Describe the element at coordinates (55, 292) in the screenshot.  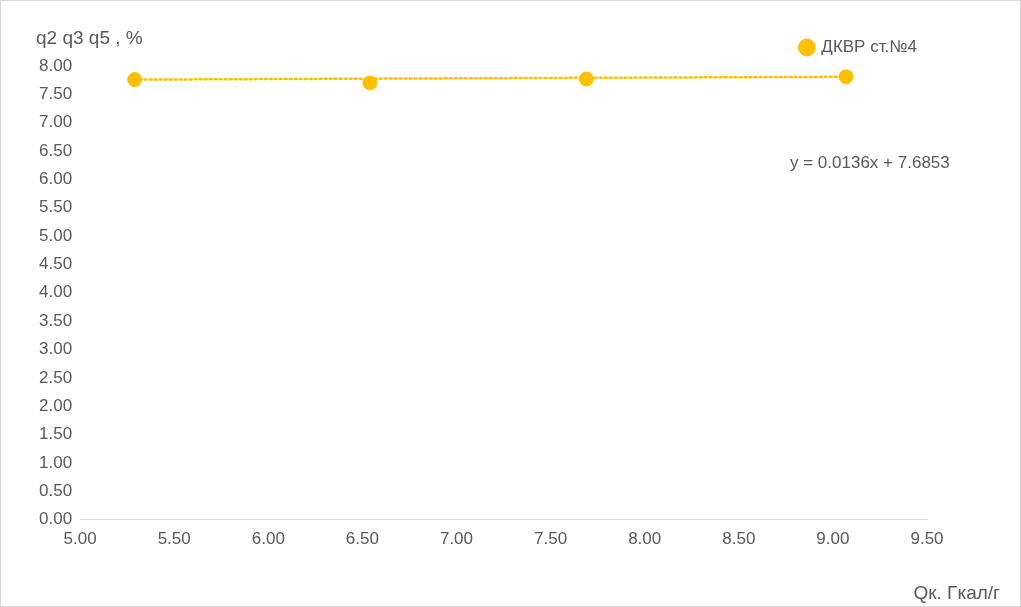
I see `y-tick-label: 4.00` at that location.